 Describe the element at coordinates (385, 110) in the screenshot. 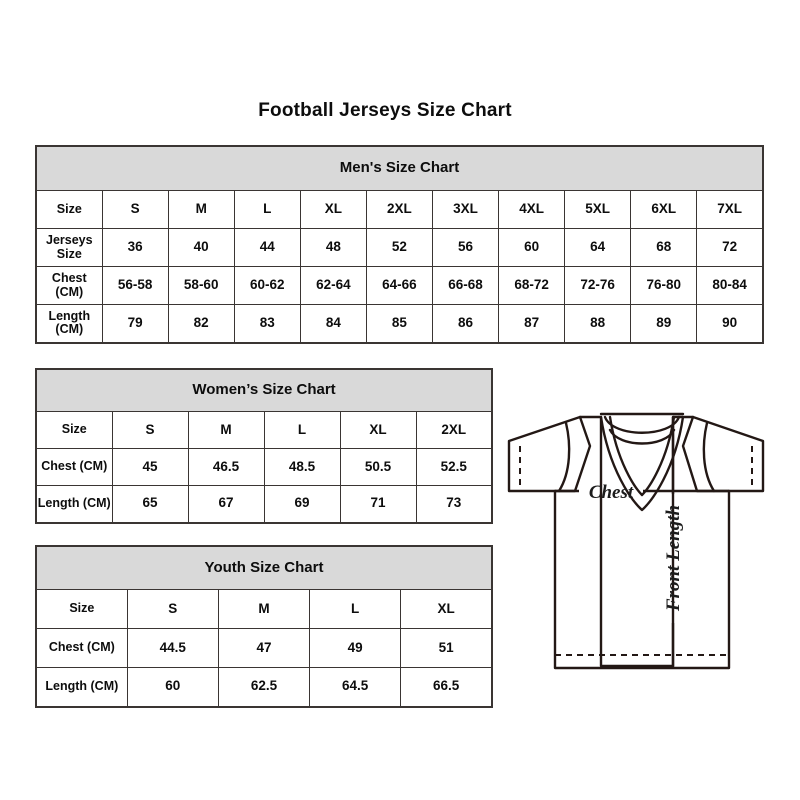

I see `page-title: Football Jerseys Size Chart` at that location.